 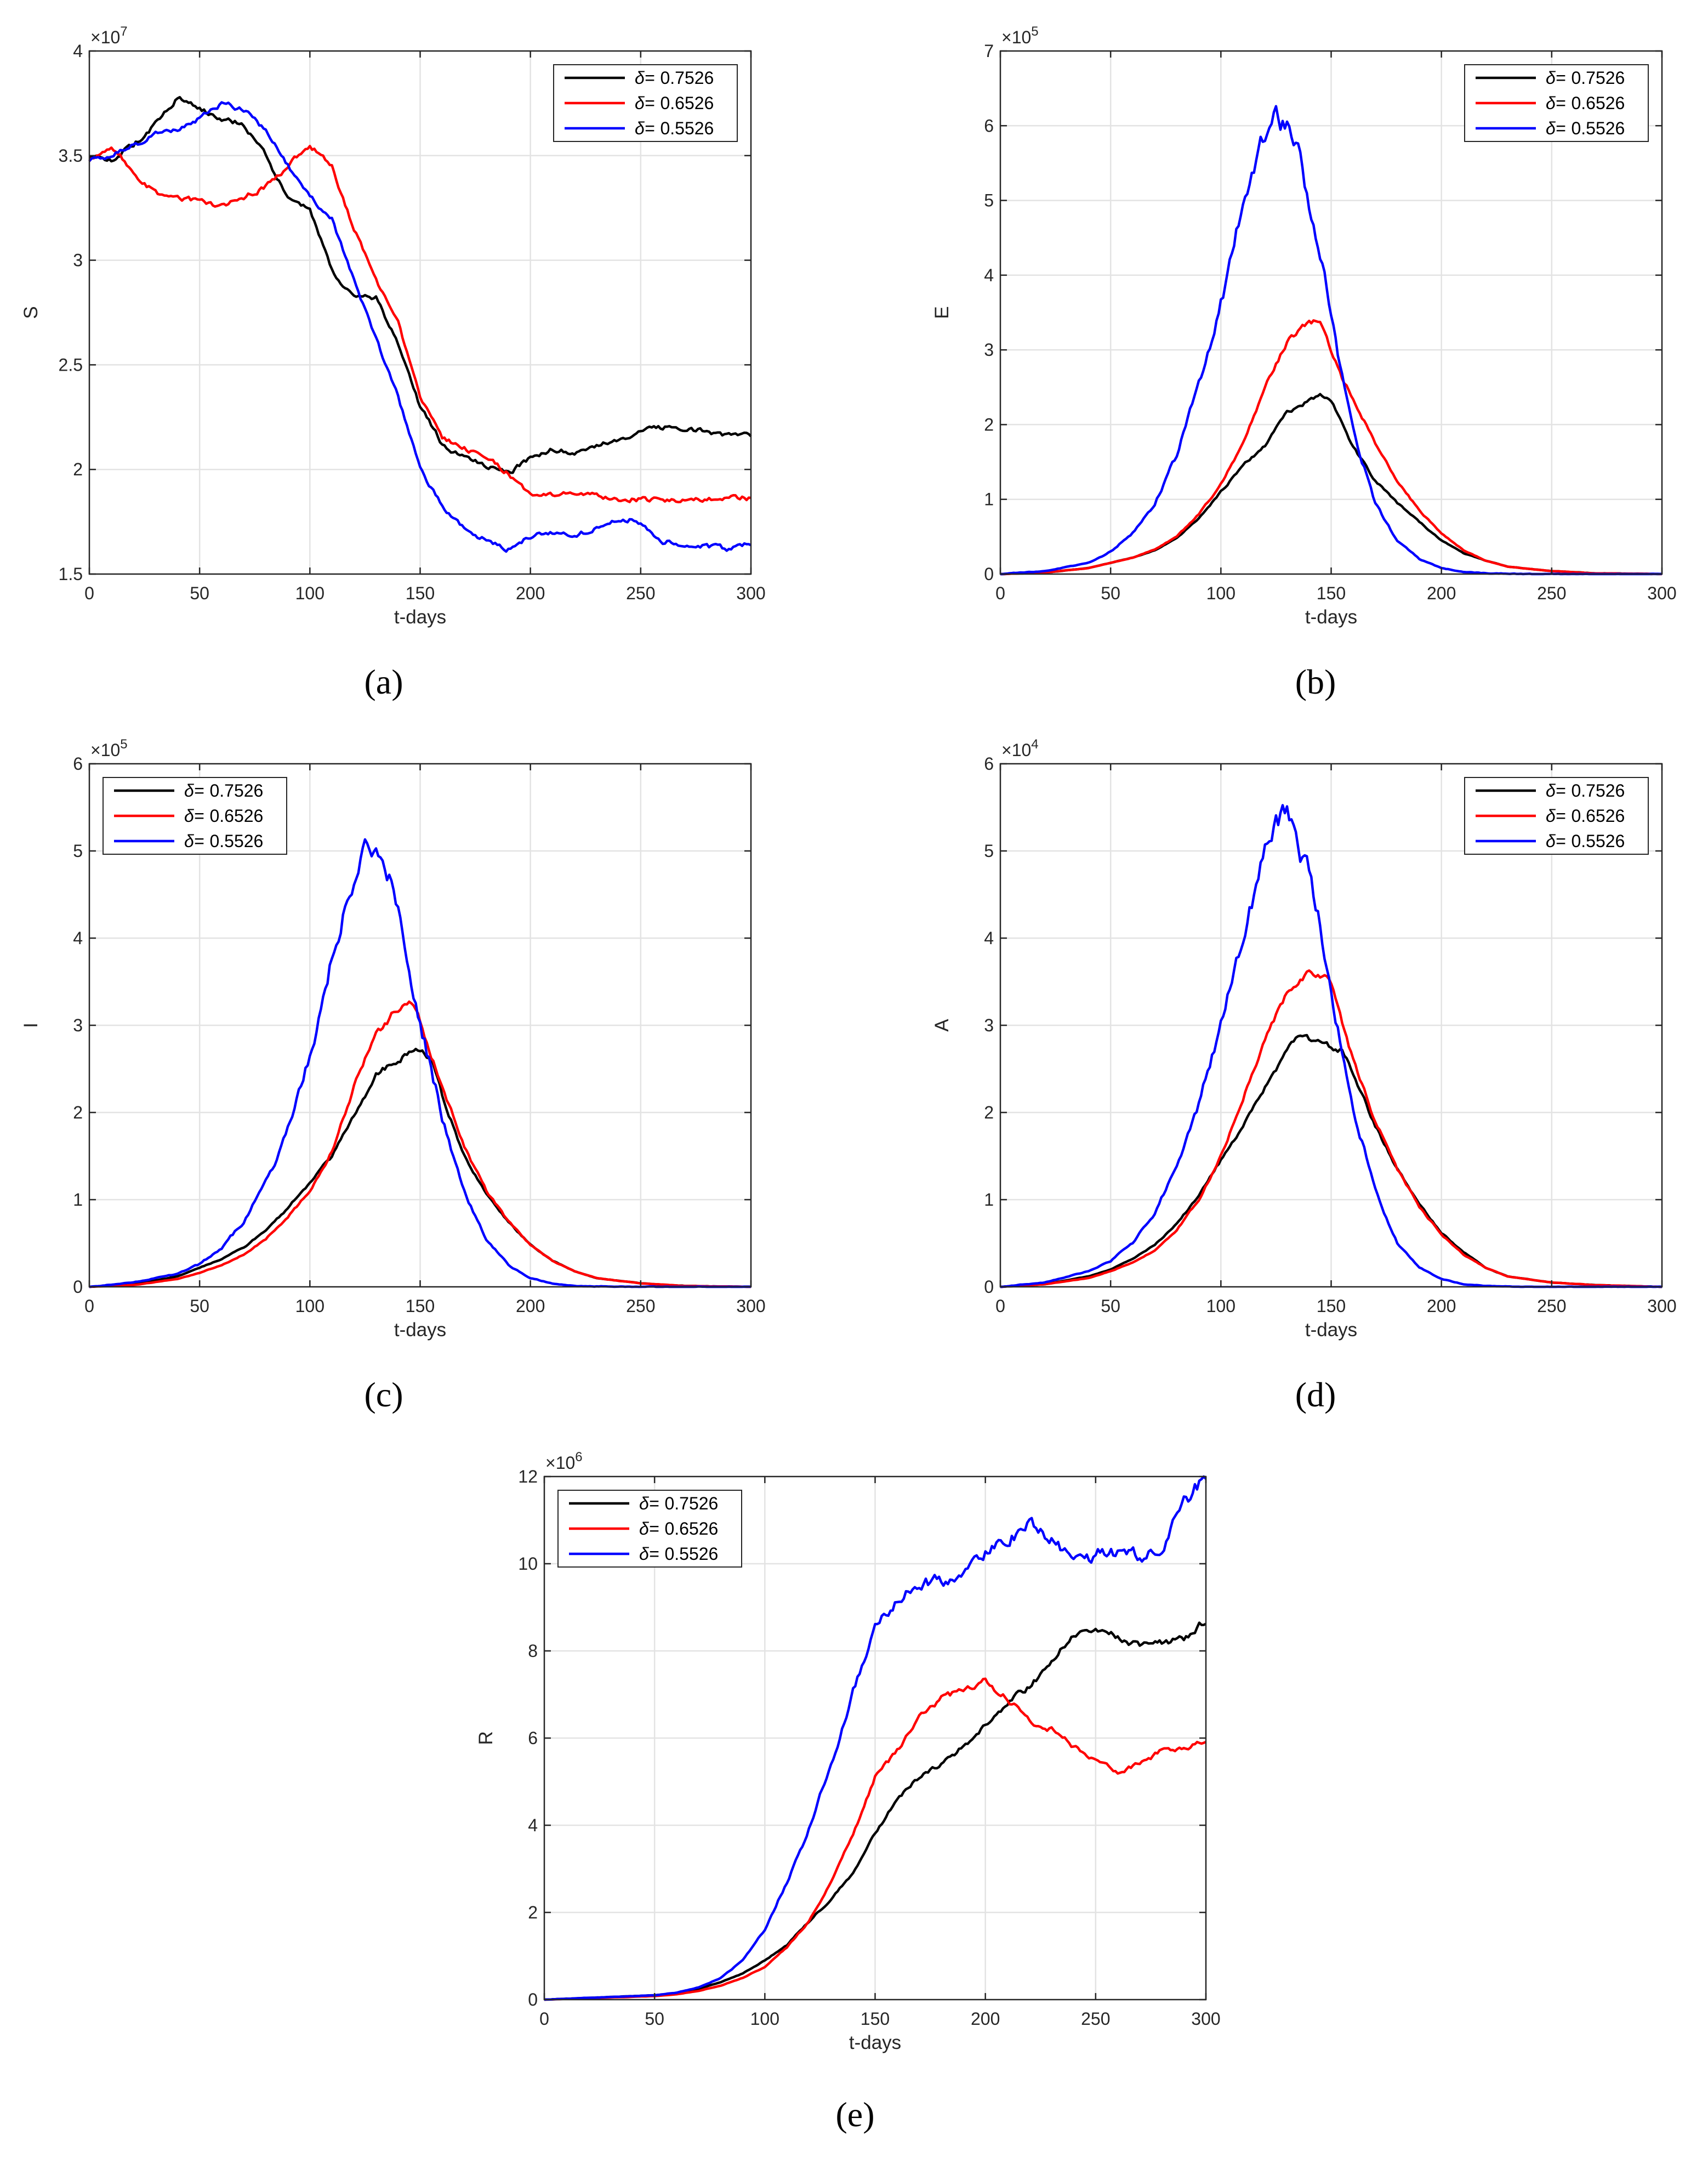 I want to click on x-tick-label: 150, so click(x=420, y=593).